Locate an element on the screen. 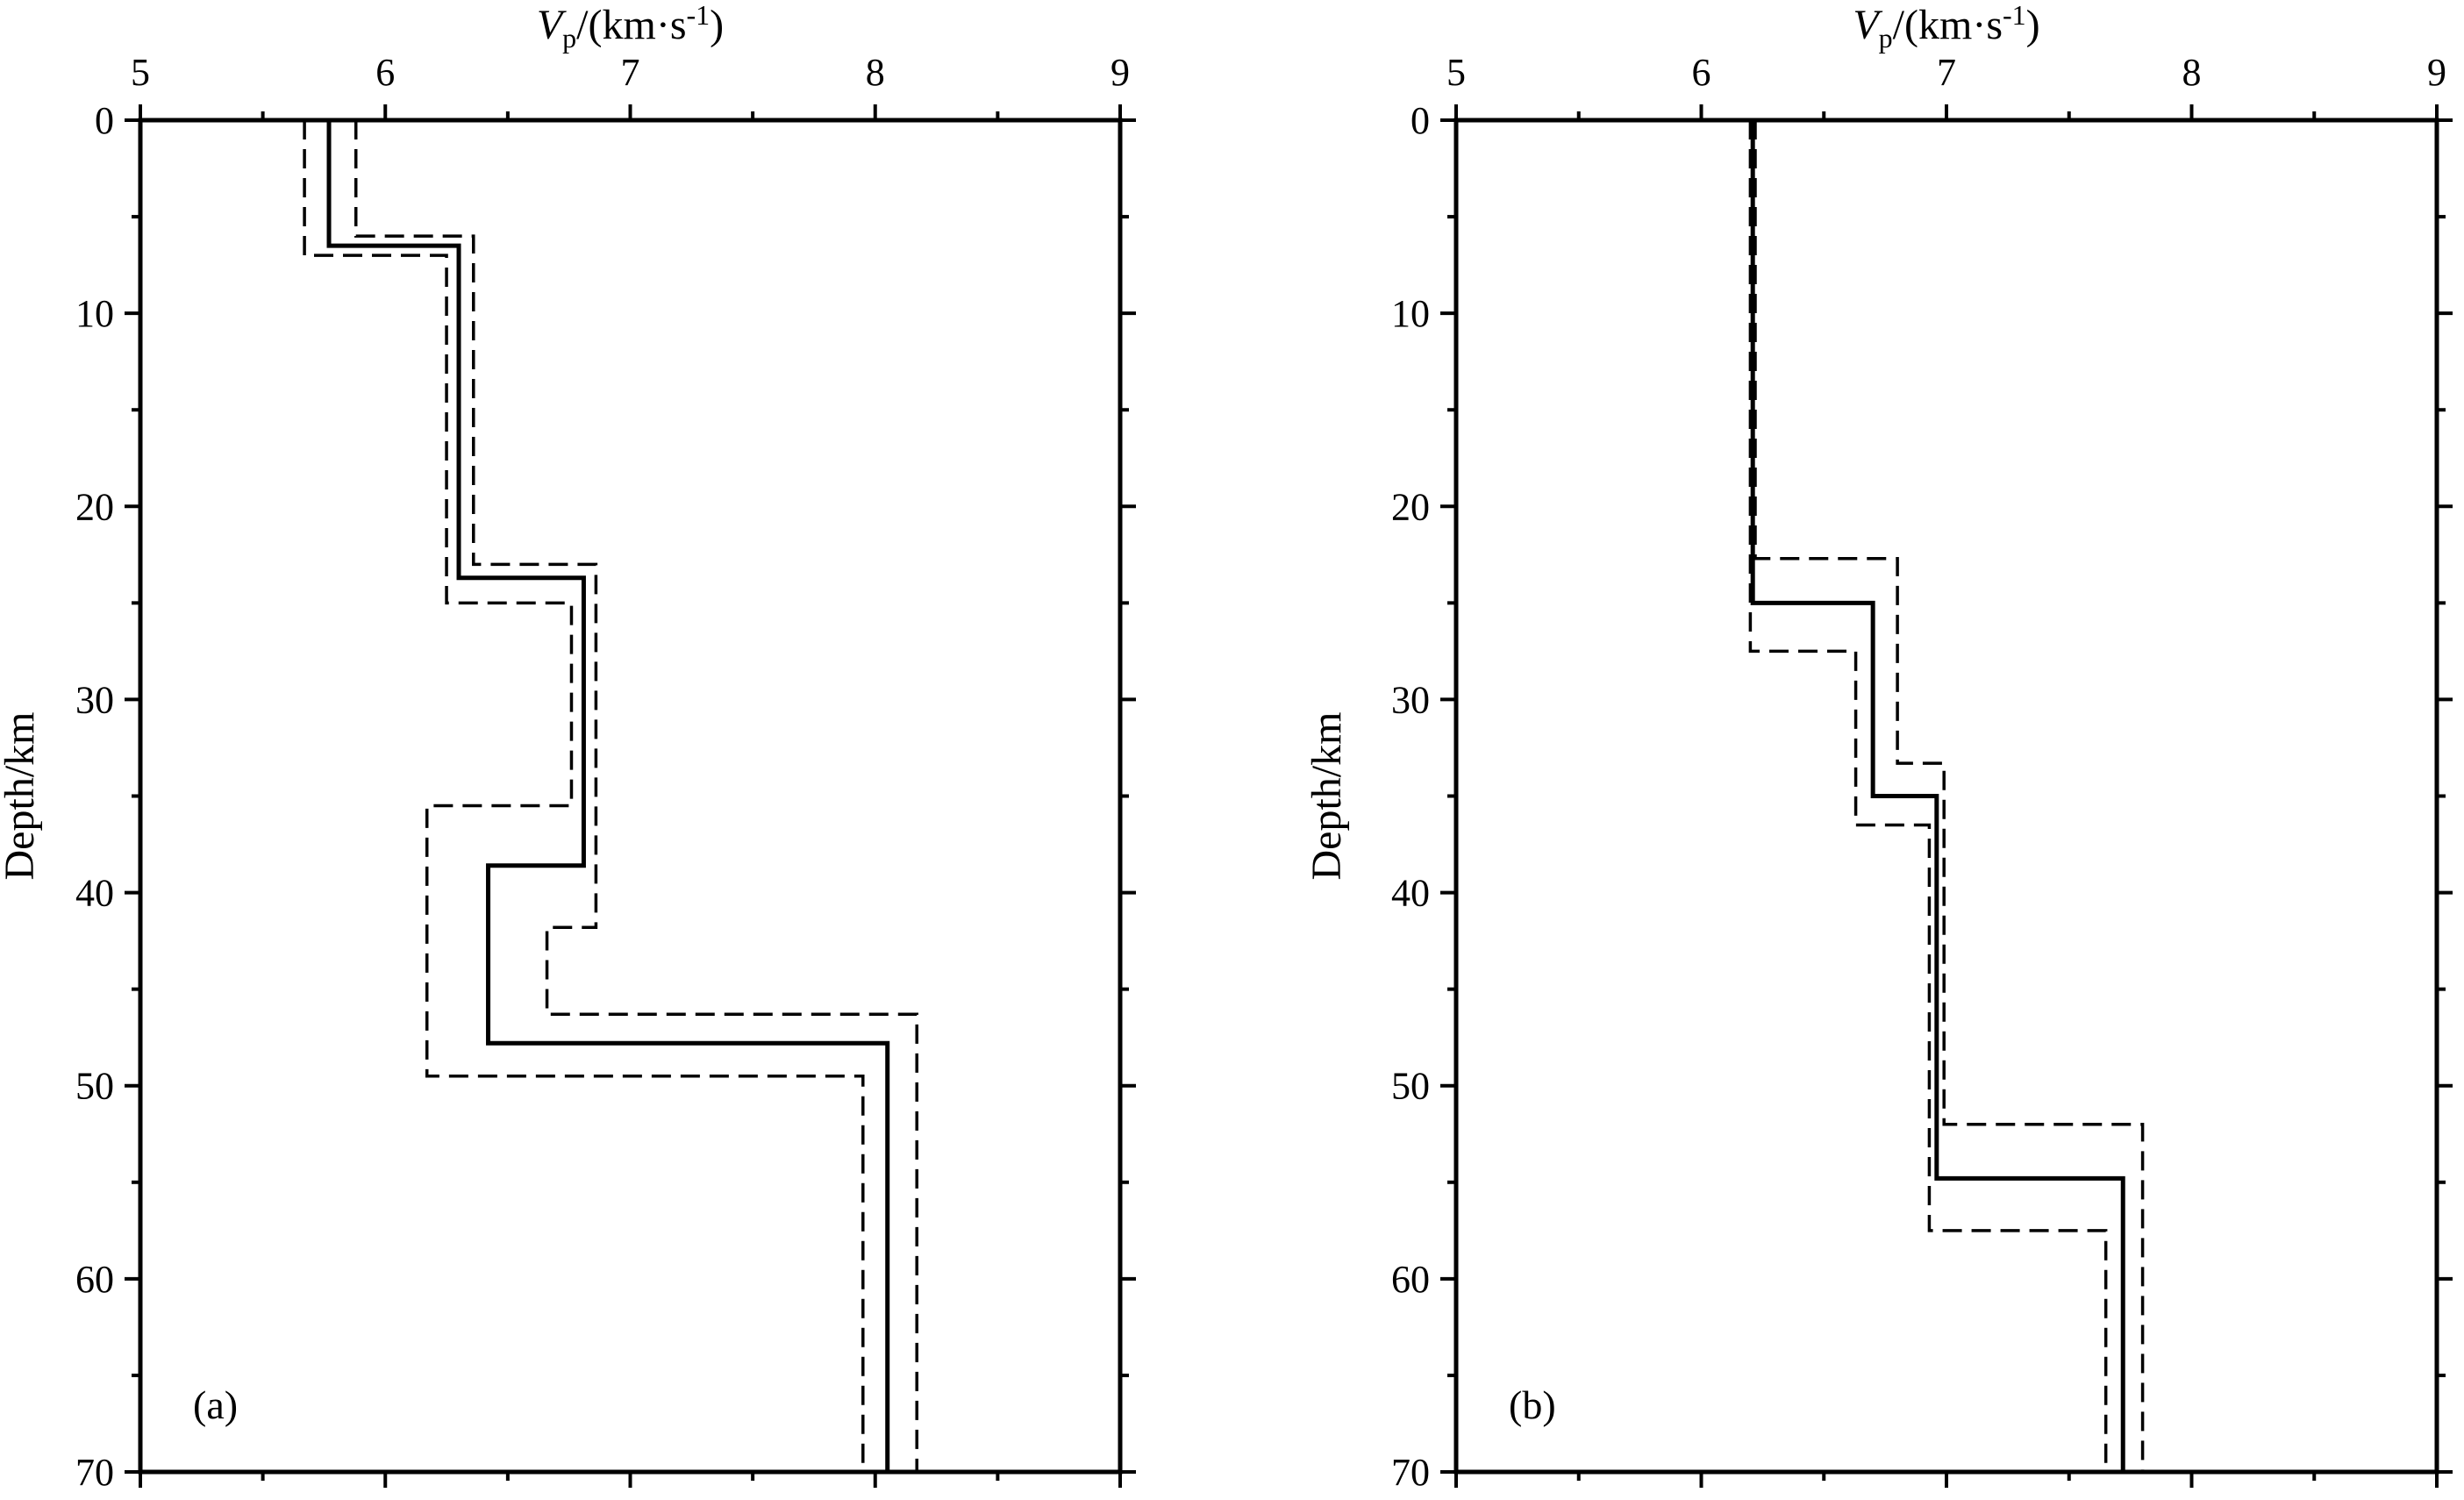 The height and width of the screenshot is (1500, 2464). panel-b-x-axis-title-var: V is located at coordinates (1867, 25).